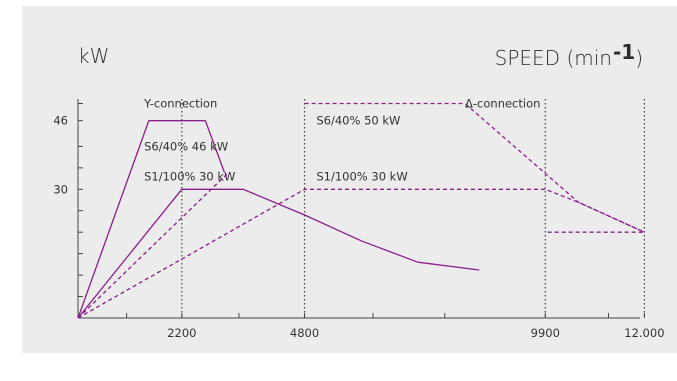 The image size is (677, 381). I want to click on x-axis-unit-text: SPEED (min, so click(553, 58).